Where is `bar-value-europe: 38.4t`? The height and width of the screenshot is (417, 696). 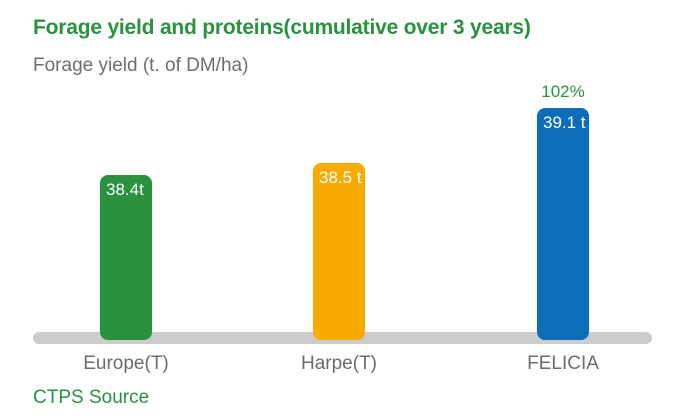
bar-value-europe: 38.4t is located at coordinates (125, 189).